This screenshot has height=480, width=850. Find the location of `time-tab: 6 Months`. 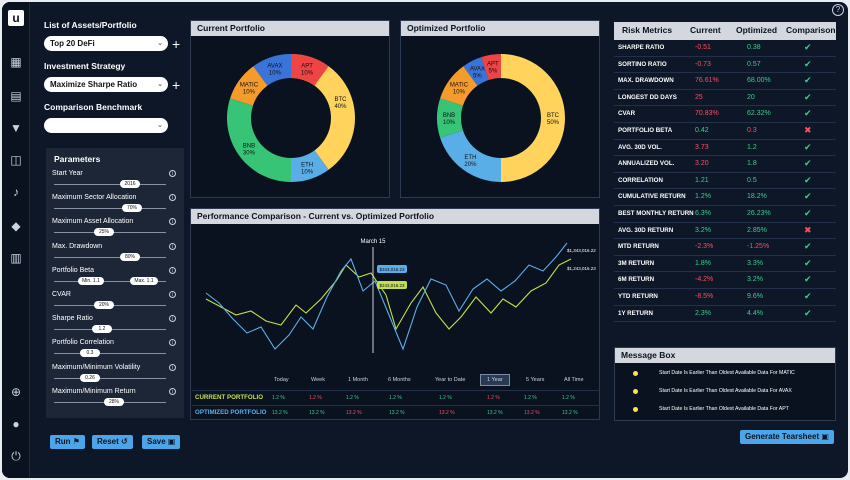

time-tab: 6 Months is located at coordinates (399, 380).